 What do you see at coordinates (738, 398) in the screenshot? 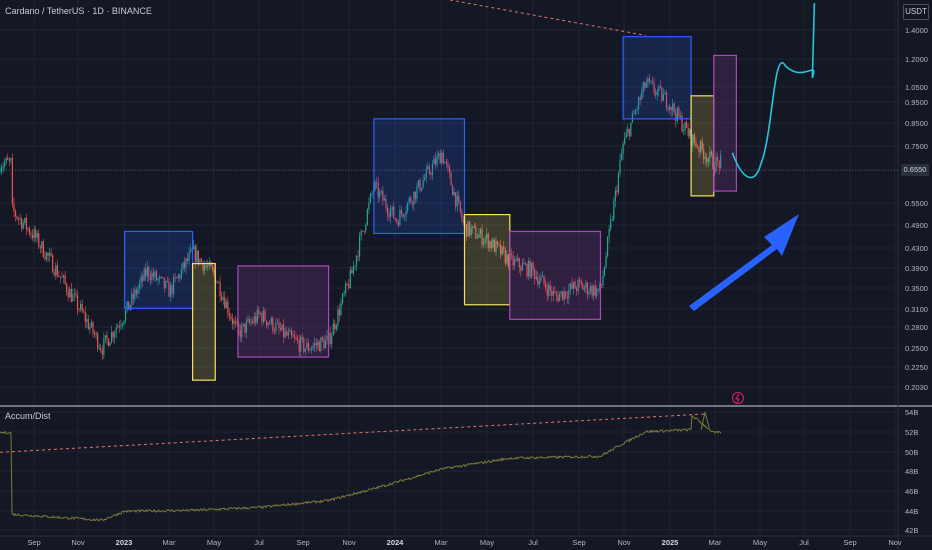
I see `event-marker-icon` at bounding box center [738, 398].